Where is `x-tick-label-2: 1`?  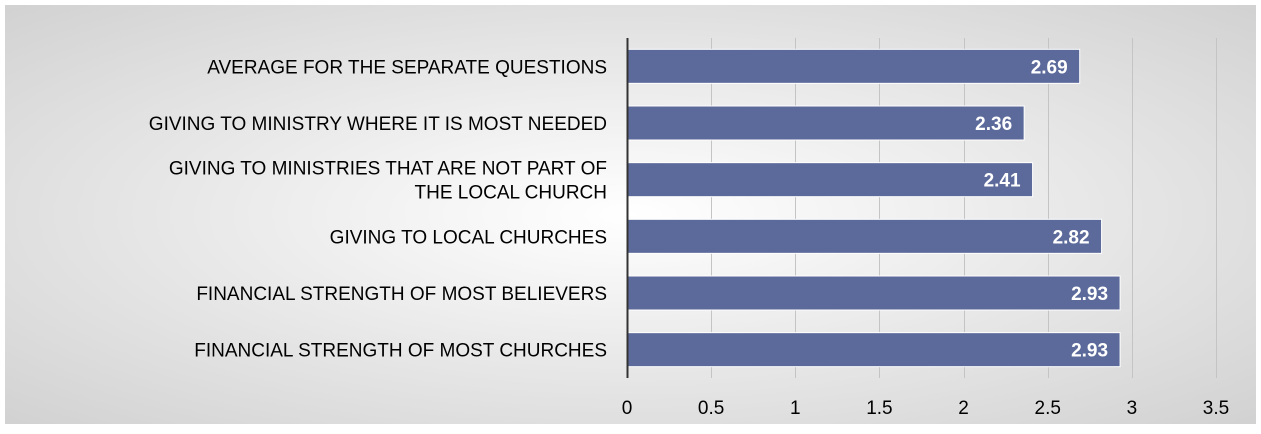 x-tick-label-2: 1 is located at coordinates (795, 408).